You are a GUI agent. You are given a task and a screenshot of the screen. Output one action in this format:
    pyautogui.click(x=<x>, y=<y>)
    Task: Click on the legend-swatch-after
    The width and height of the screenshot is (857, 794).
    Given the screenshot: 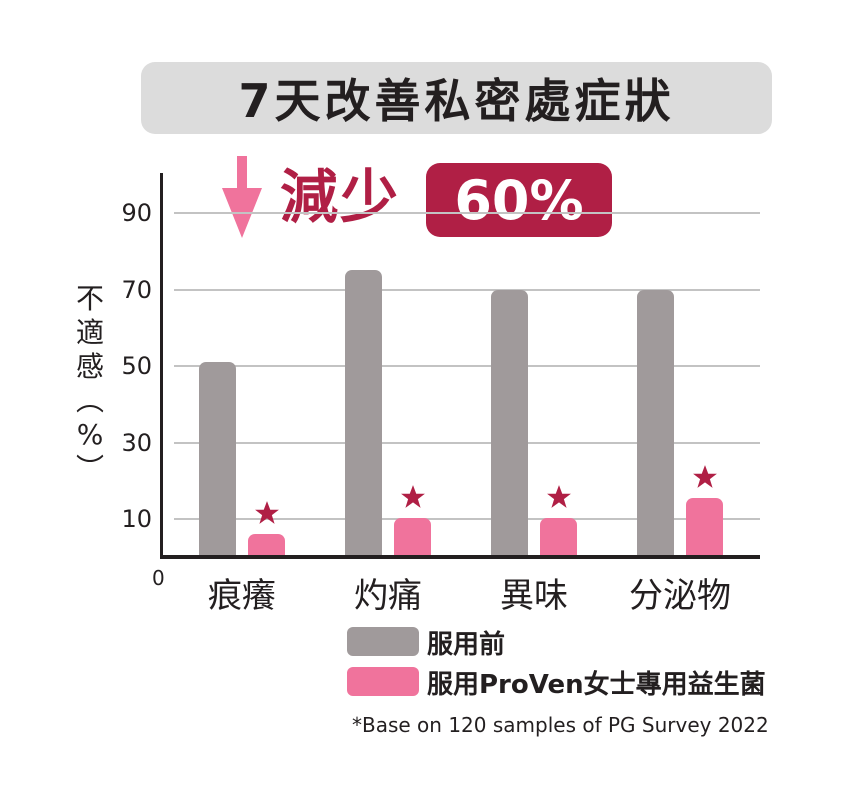 What is the action you would take?
    pyautogui.click(x=383, y=681)
    